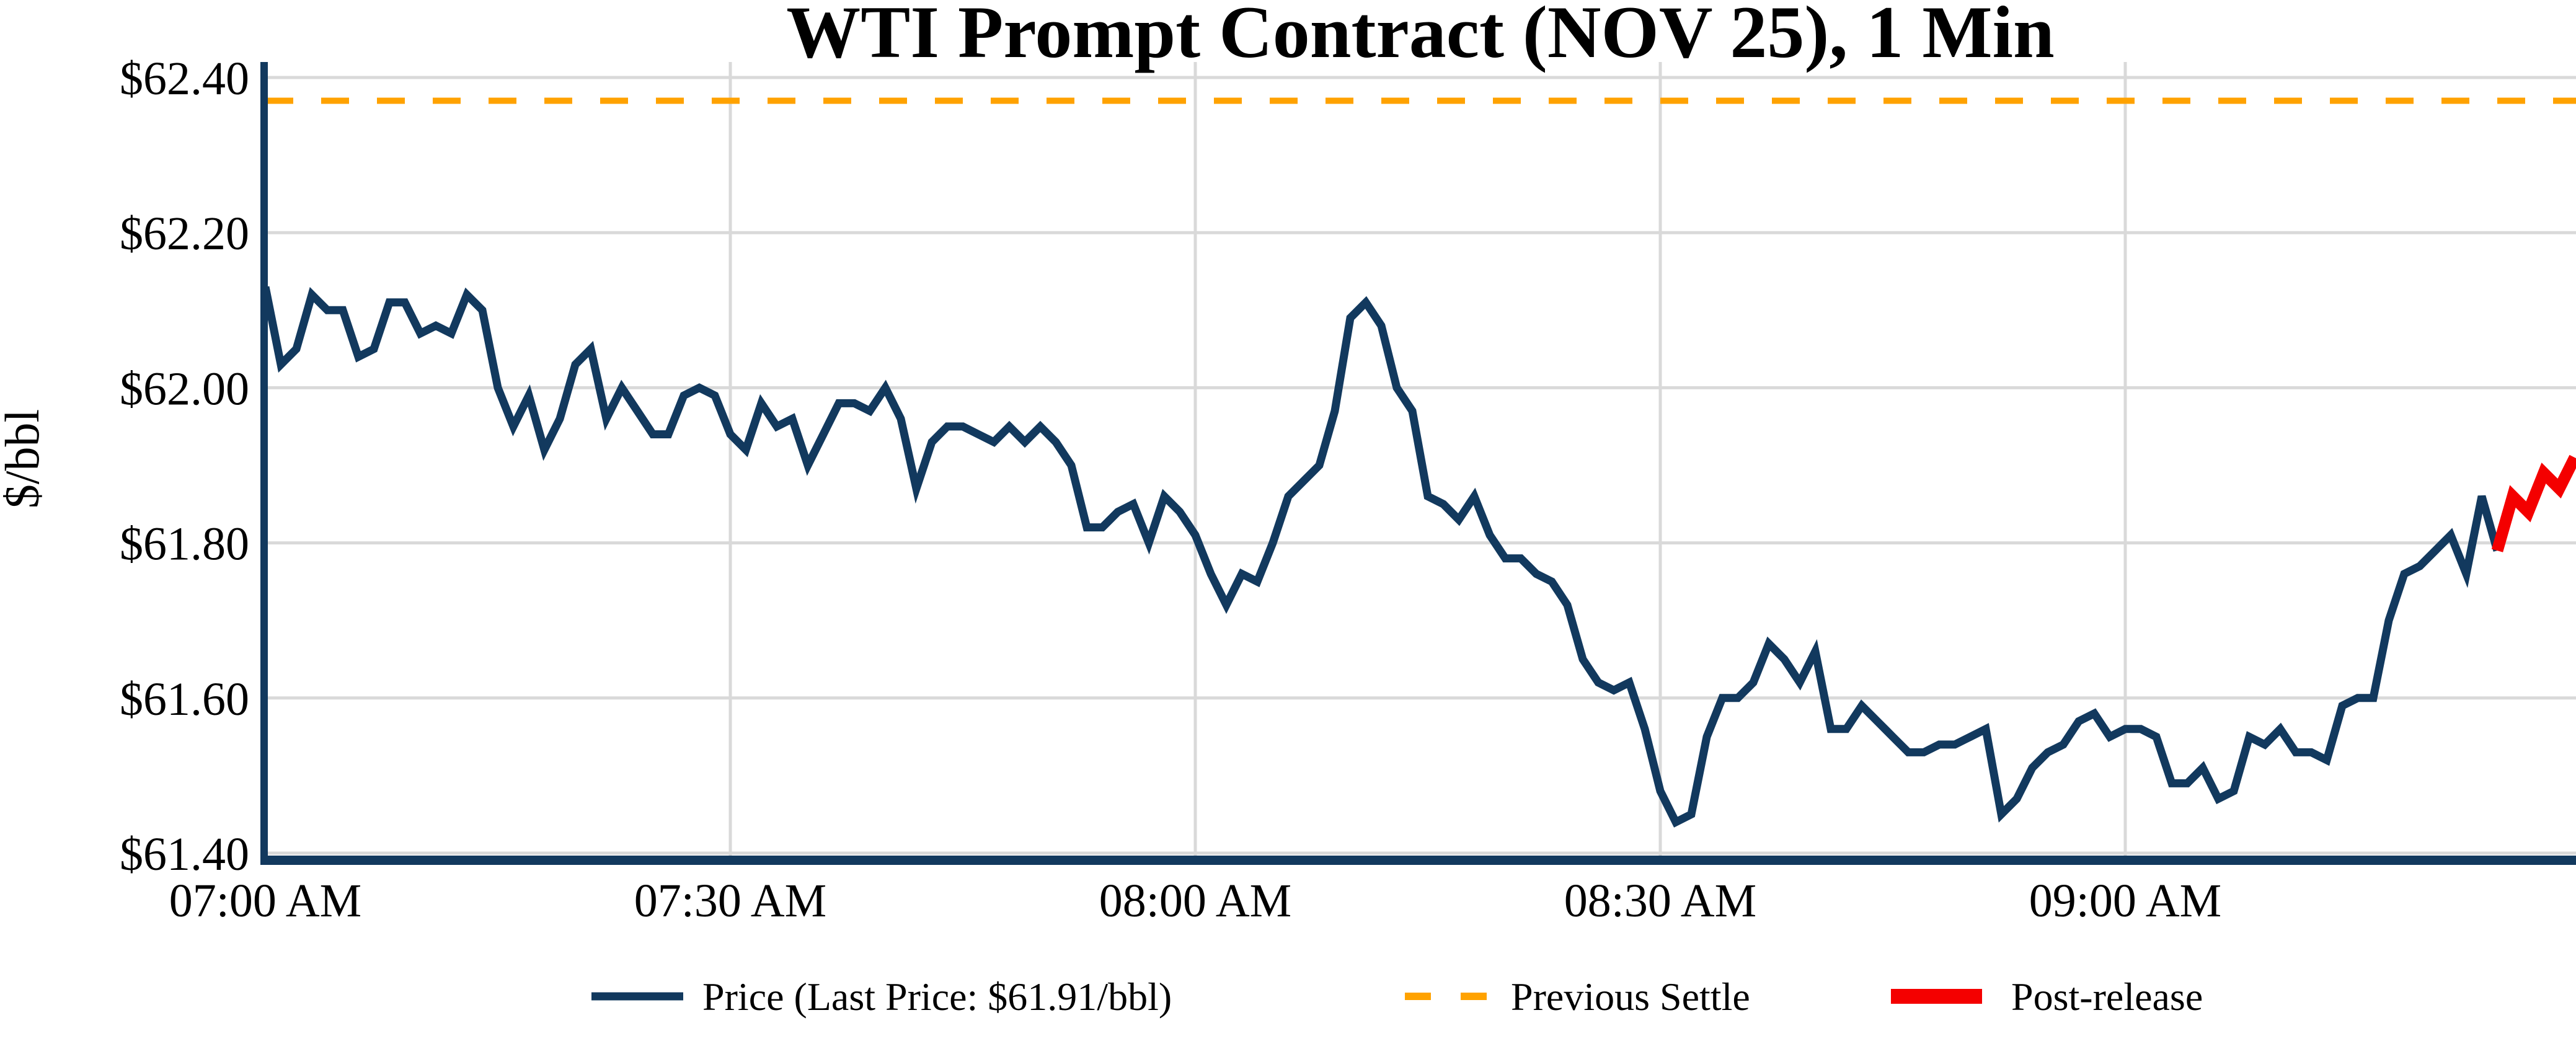  Describe the element at coordinates (184, 699) in the screenshot. I see `y-tick-label: $61.60` at that location.